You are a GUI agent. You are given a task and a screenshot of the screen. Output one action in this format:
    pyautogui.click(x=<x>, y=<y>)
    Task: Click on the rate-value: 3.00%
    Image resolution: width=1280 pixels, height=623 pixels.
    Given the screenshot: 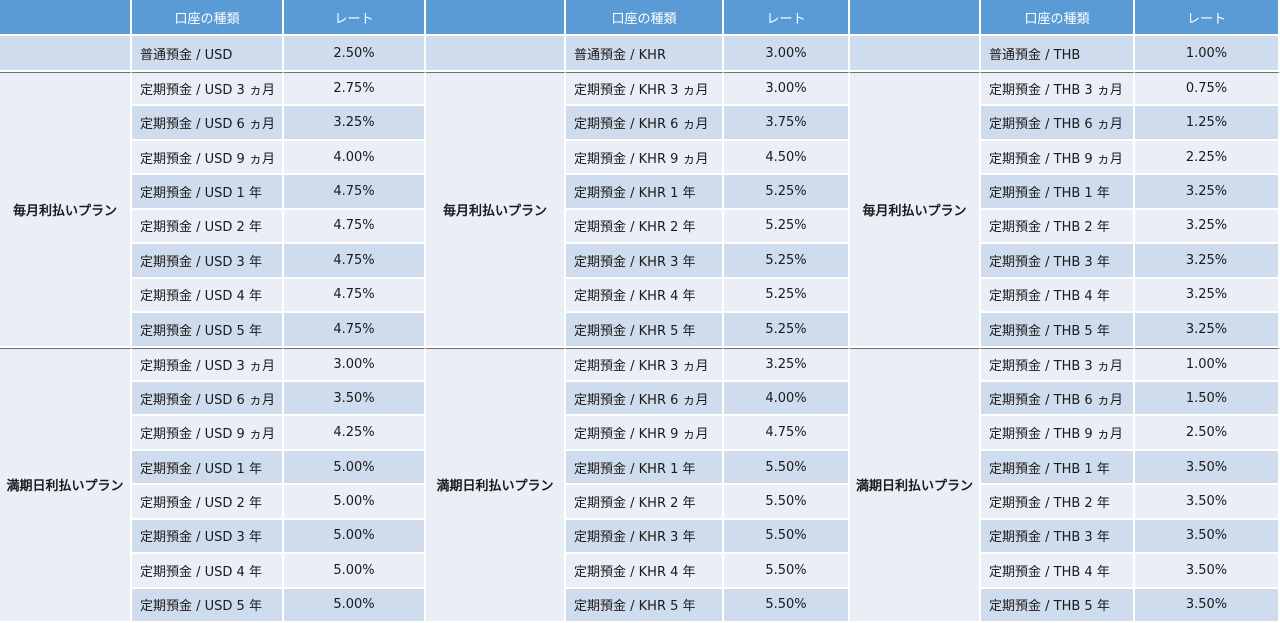 What is the action you would take?
    pyautogui.click(x=787, y=89)
    